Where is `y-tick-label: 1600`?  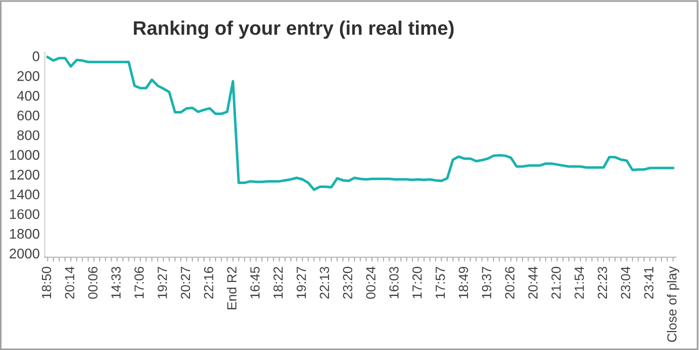 y-tick-label: 1600 is located at coordinates (25, 214).